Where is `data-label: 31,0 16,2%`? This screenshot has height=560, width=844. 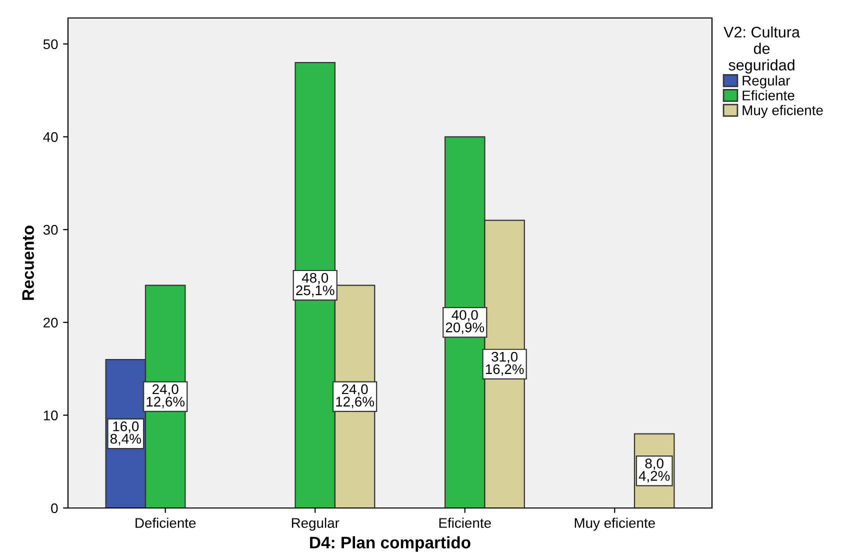 data-label: 31,0 16,2% is located at coordinates (505, 364).